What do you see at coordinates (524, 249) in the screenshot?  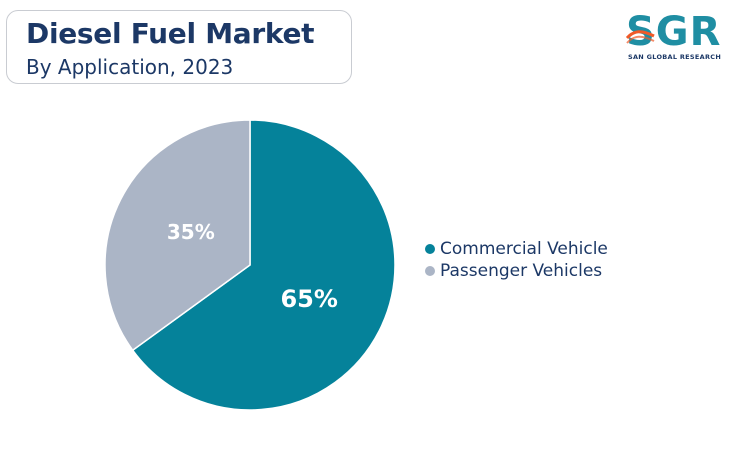 I see `legend-label: Commercial Vehicle` at bounding box center [524, 249].